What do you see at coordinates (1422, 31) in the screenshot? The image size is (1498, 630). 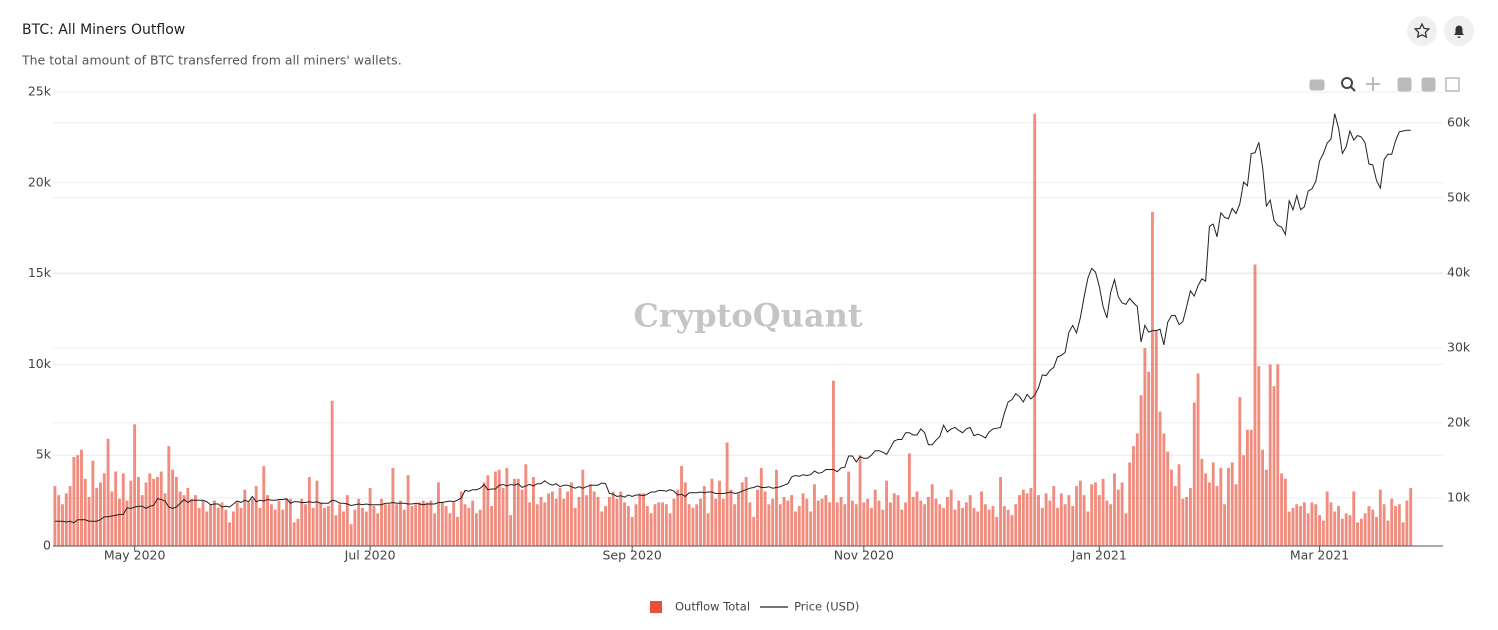 I see `star-button` at bounding box center [1422, 31].